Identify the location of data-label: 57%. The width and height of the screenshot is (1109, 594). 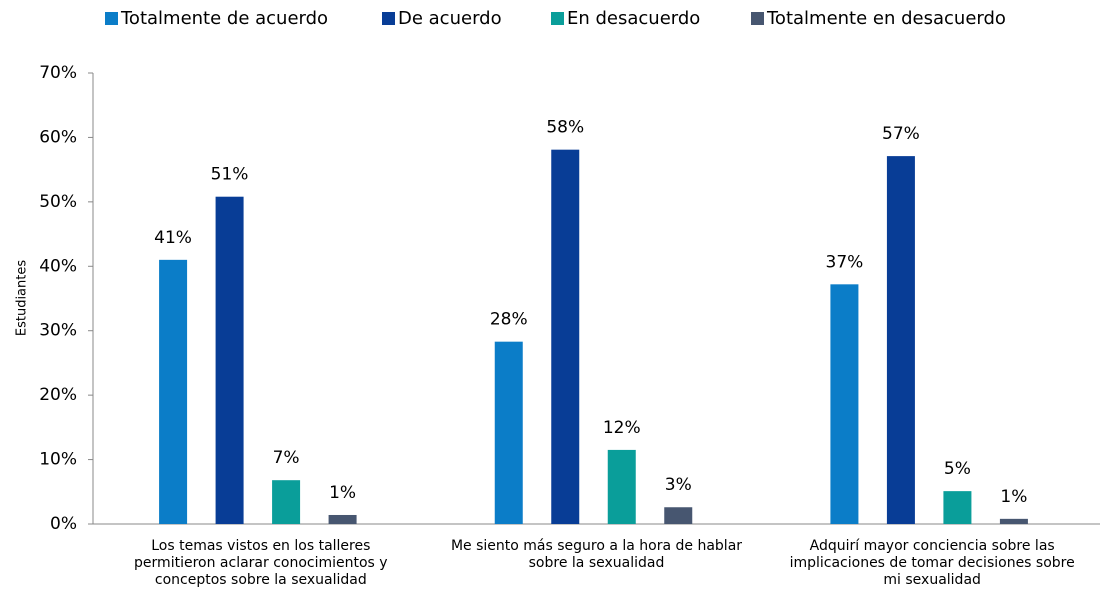
(901, 134).